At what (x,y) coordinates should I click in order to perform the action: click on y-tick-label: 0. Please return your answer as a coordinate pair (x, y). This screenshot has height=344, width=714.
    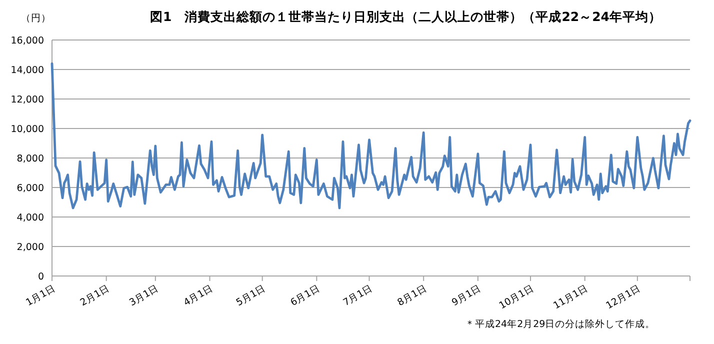
    Looking at the image, I should click on (41, 277).